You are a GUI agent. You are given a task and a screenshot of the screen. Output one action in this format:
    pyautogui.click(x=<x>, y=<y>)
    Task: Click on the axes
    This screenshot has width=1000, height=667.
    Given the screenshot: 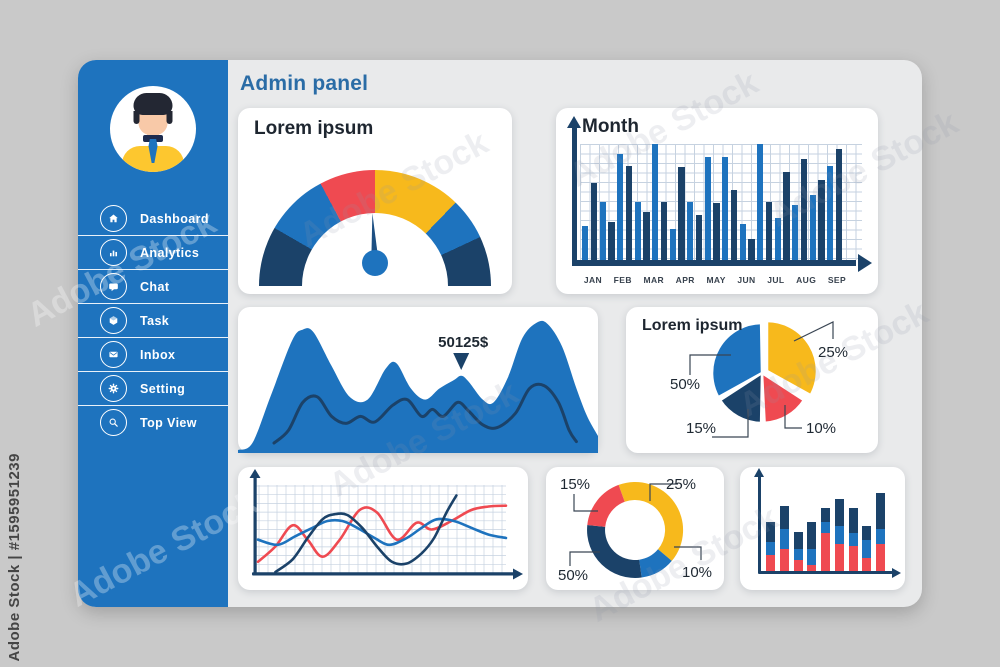 What is the action you would take?
    pyautogui.click(x=386, y=524)
    